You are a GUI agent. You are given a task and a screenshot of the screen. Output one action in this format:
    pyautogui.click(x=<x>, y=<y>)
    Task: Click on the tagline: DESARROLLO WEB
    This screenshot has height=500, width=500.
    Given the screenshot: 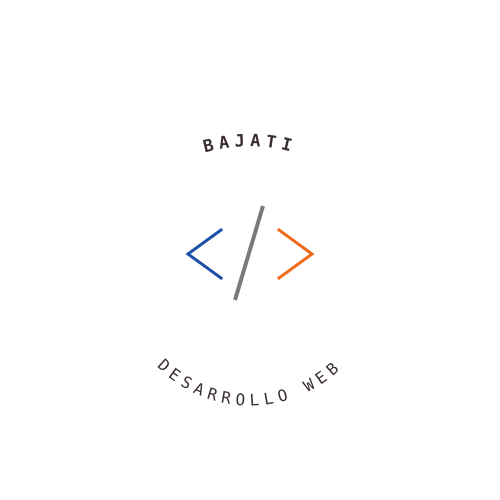 What is the action you would take?
    pyautogui.click(x=250, y=382)
    